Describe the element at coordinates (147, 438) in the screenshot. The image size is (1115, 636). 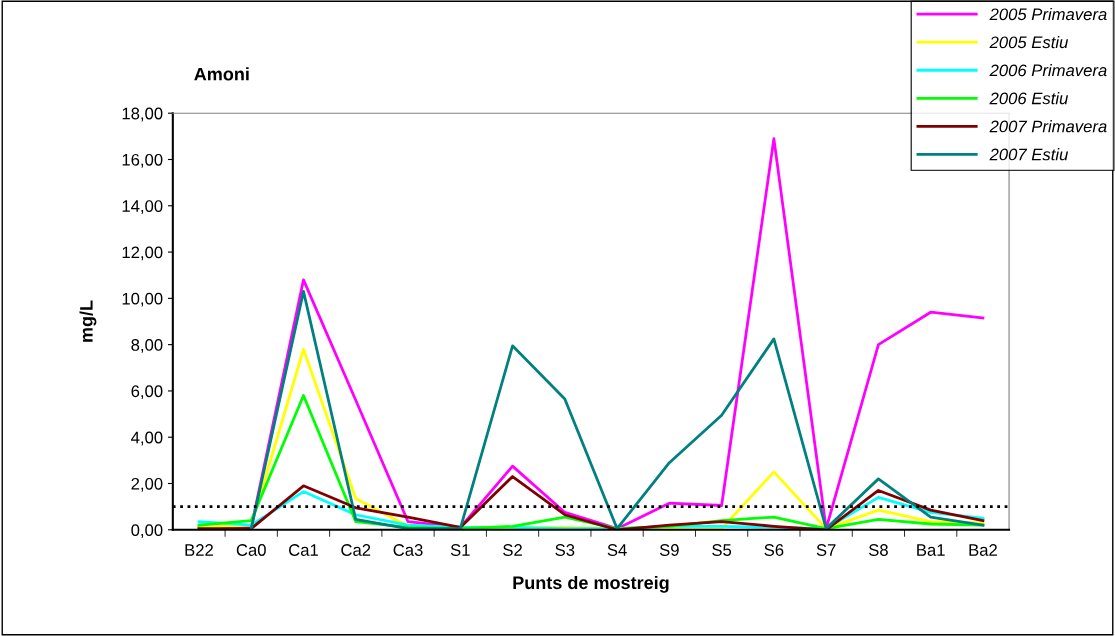
I see `y-tick-label: 4,00` at that location.